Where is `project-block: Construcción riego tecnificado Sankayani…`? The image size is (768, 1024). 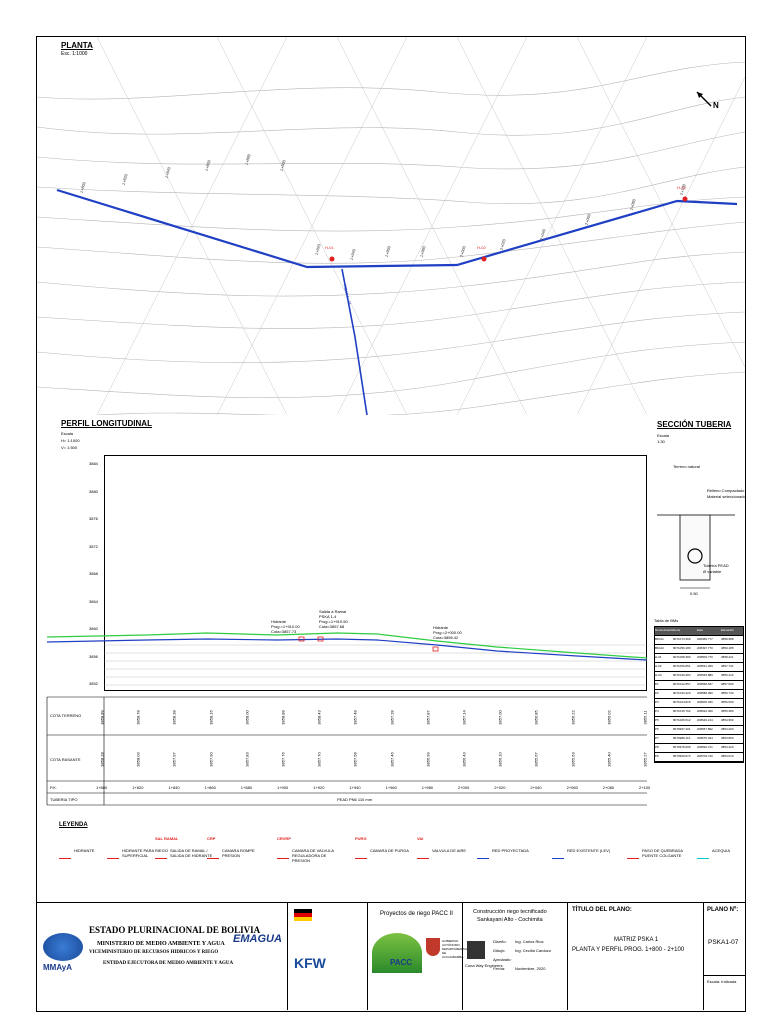 project-block: Construcción riego tecnificado Sankayani… is located at coordinates (514, 956).